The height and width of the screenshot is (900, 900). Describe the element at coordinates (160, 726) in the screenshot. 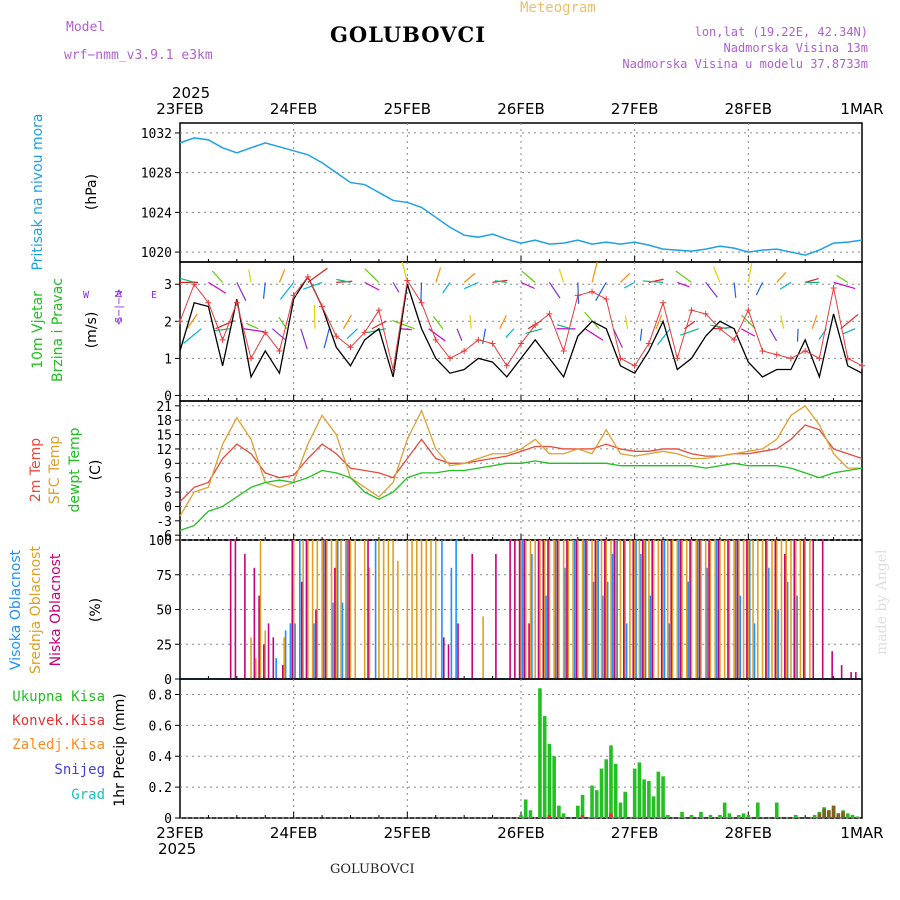

I see `y-tick-label: 0.6` at that location.